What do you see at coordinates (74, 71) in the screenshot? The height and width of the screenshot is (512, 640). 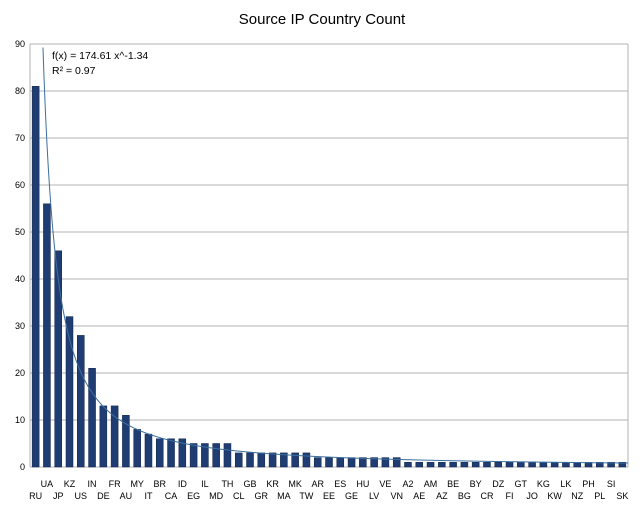 I see `trendline-r-squared: R² = 0.97` at bounding box center [74, 71].